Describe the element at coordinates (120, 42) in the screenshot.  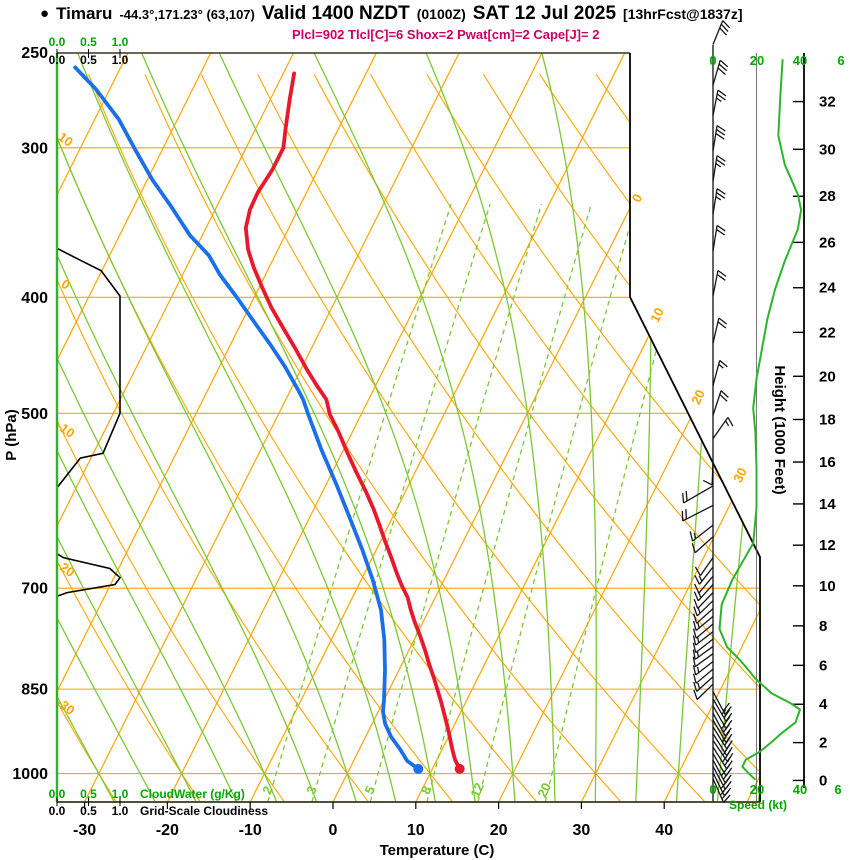
I see `cloudwater-scale-label: 1.0` at that location.